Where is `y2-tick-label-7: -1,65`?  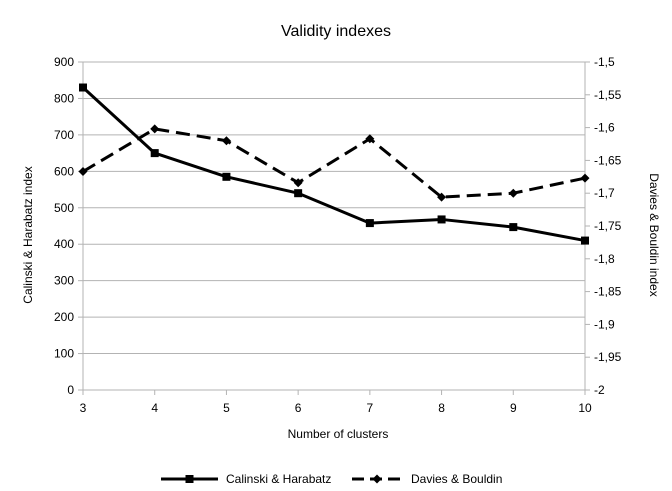 y2-tick-label-7: -1,65 is located at coordinates (608, 160).